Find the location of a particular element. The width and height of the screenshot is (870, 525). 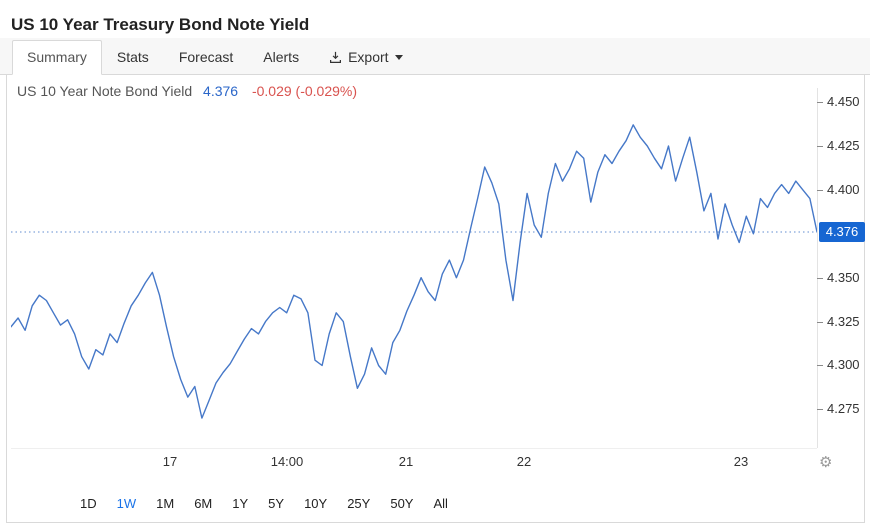

last-price: 4.376 is located at coordinates (221, 91).